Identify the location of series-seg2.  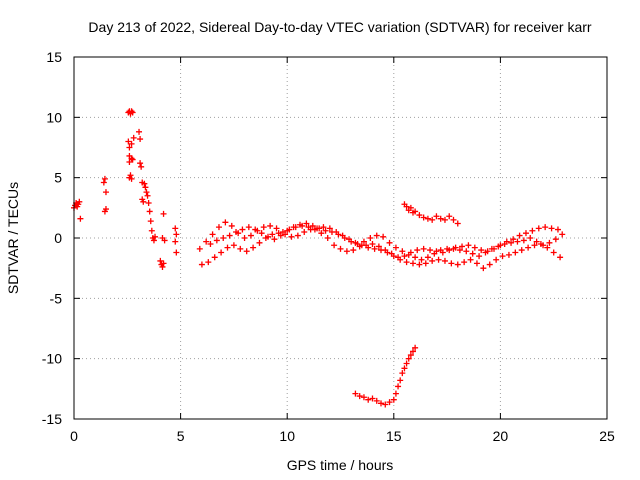
(104, 195).